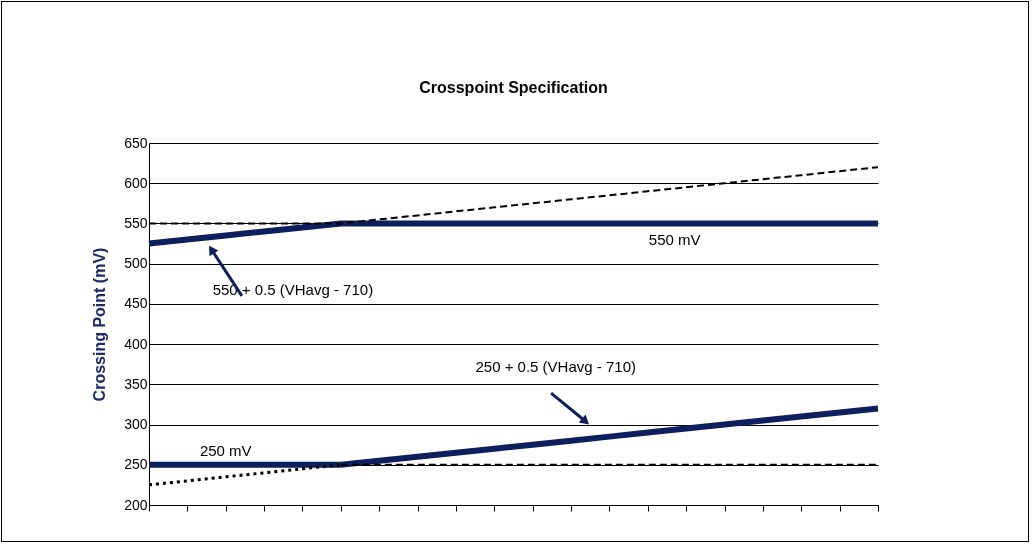 The height and width of the screenshot is (545, 1032). What do you see at coordinates (136, 504) in the screenshot?
I see `y-tick-label: 200` at bounding box center [136, 504].